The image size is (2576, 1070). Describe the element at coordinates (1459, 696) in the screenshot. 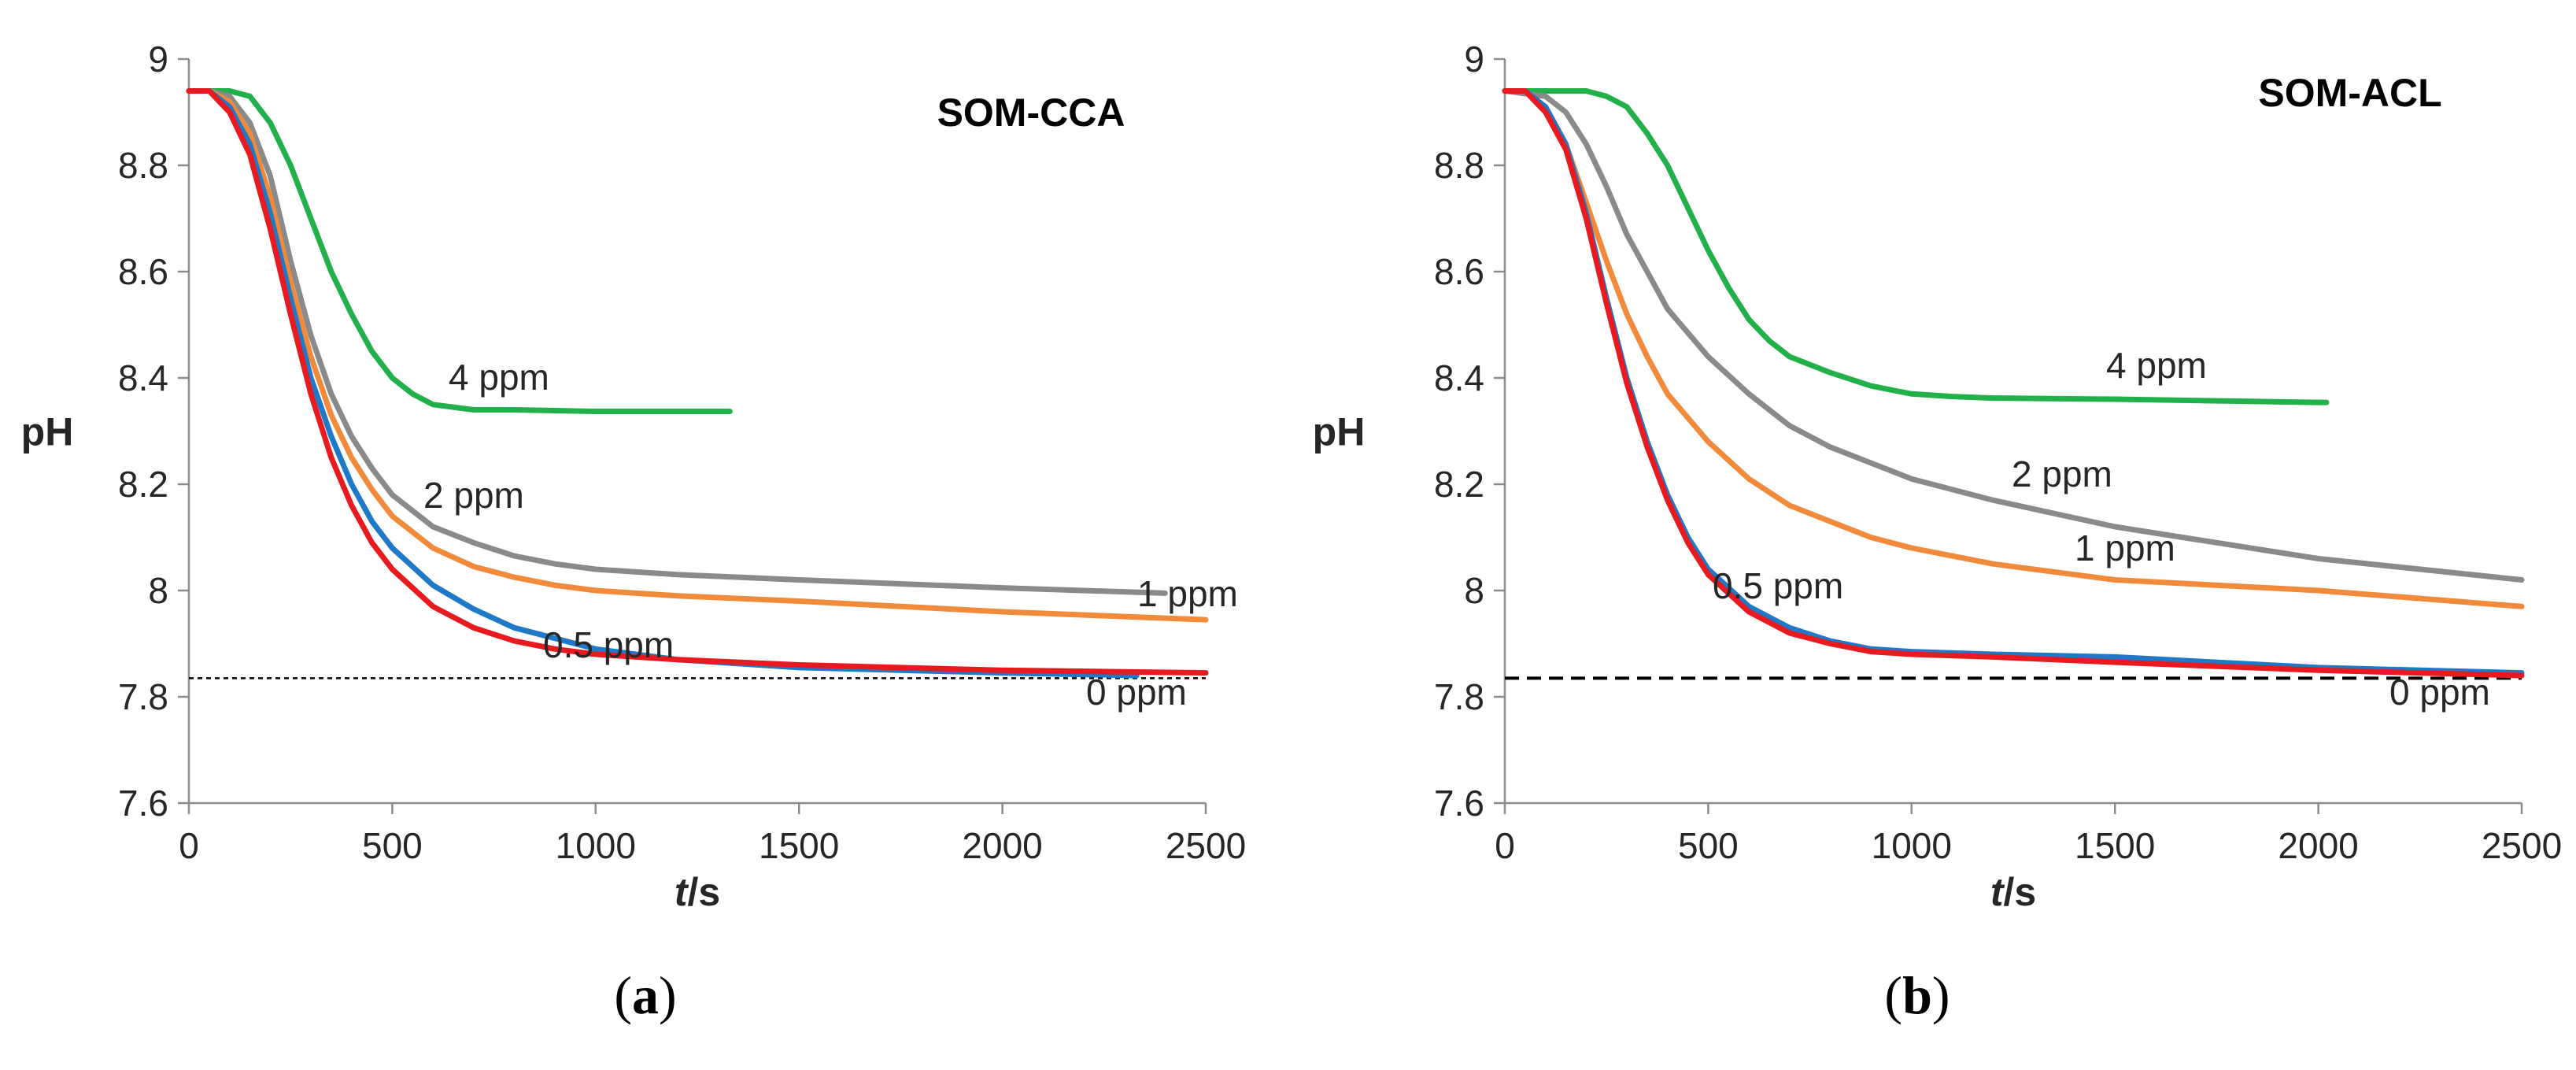

I see `y-tick-label-b: 7.8` at that location.